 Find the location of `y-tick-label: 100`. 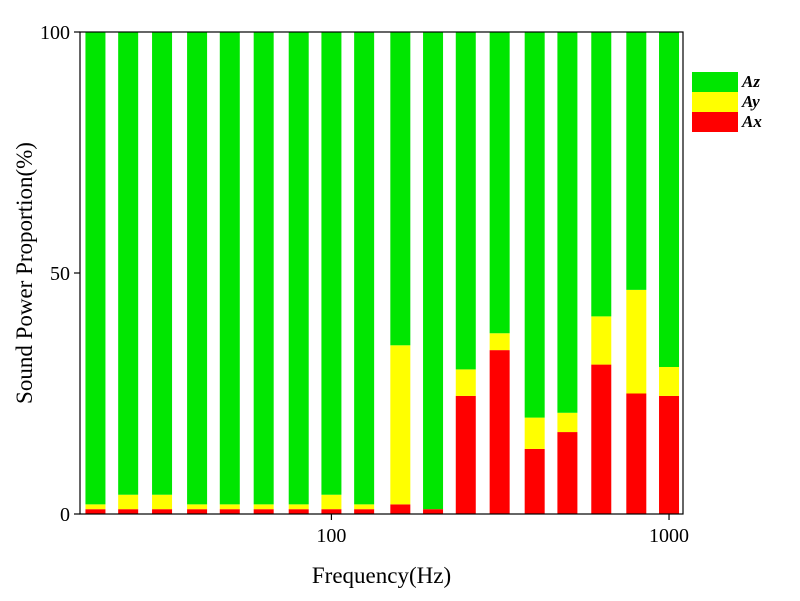

y-tick-label: 100 is located at coordinates (55, 33).